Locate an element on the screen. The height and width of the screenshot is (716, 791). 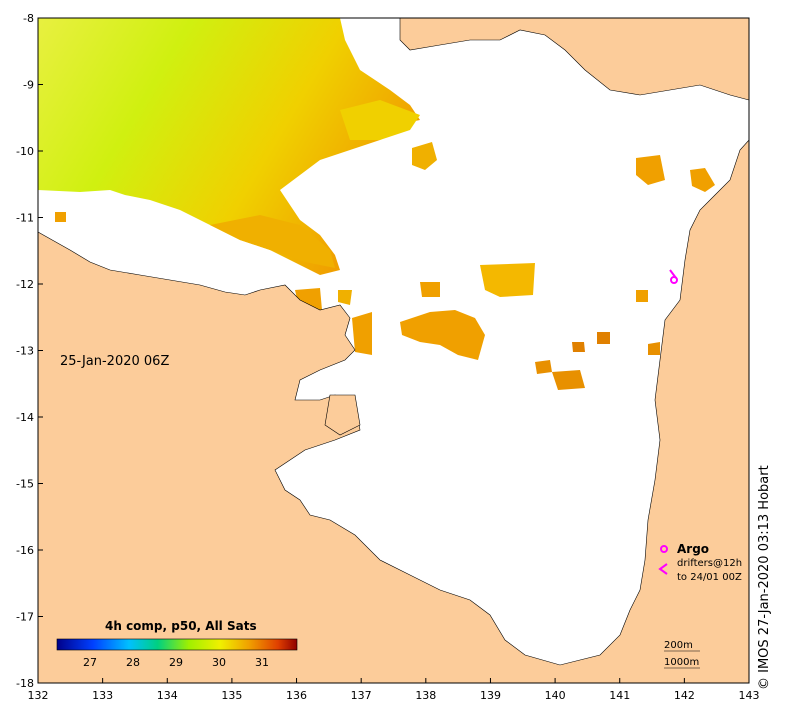
colorbar-title: 4h comp, p50, All Sats is located at coordinates (181, 626).